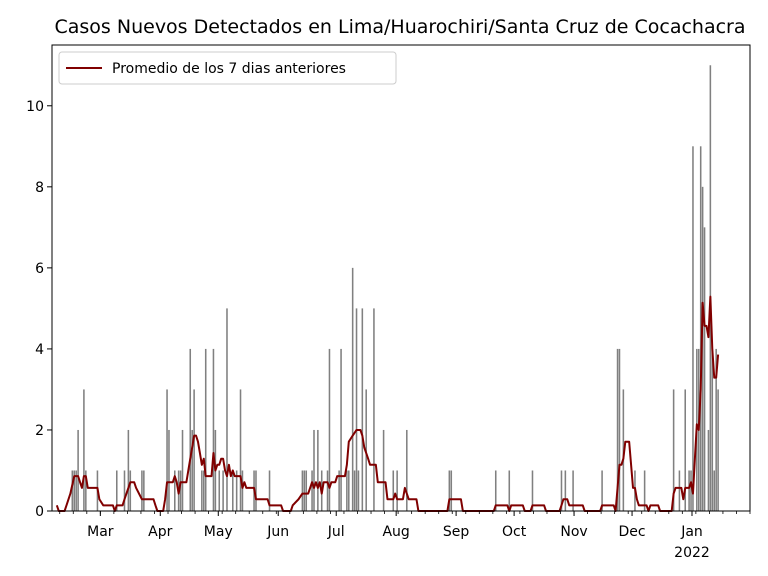  What do you see at coordinates (514, 532) in the screenshot?
I see `x-tick-label-7: Oct` at bounding box center [514, 532].